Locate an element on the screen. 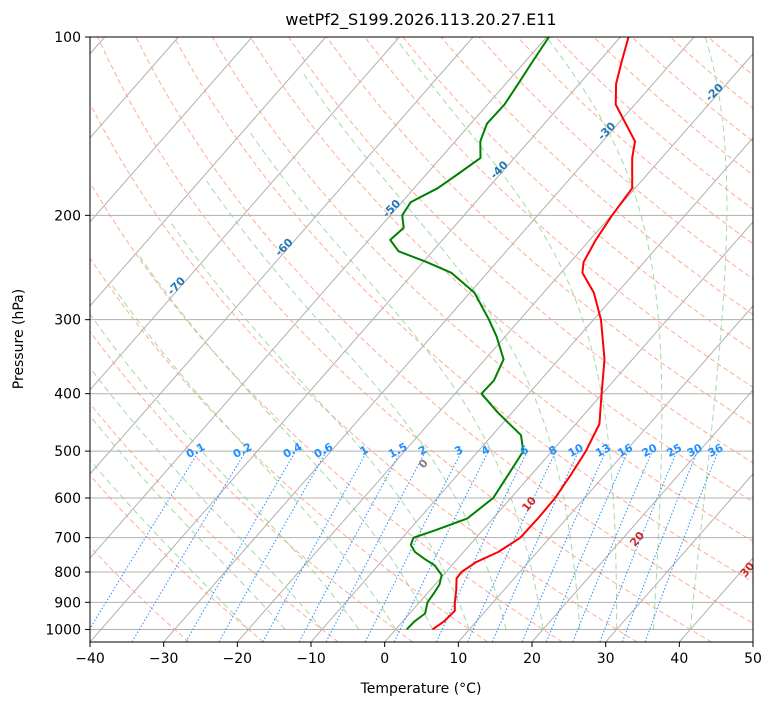  isotherm-label: -20 is located at coordinates (714, 92).